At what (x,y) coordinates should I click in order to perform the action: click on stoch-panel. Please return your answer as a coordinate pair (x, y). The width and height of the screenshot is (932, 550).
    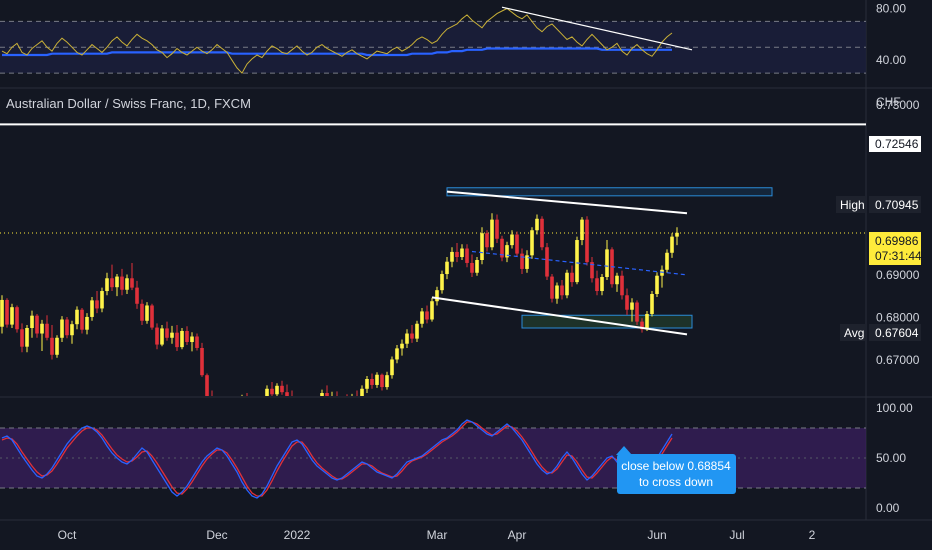
    Looking at the image, I should click on (433, 459).